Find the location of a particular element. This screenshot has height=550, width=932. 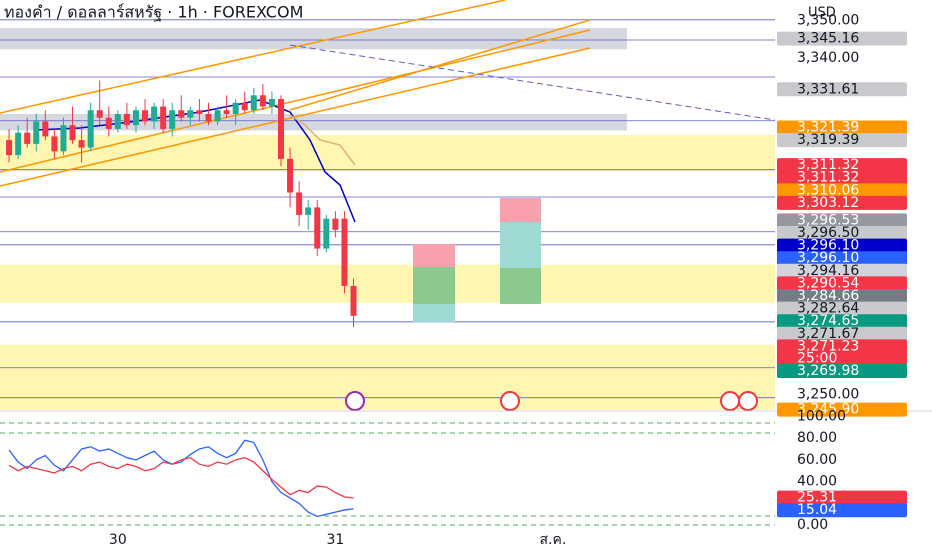

price-tag-label: 3,296.53 is located at coordinates (828, 220).